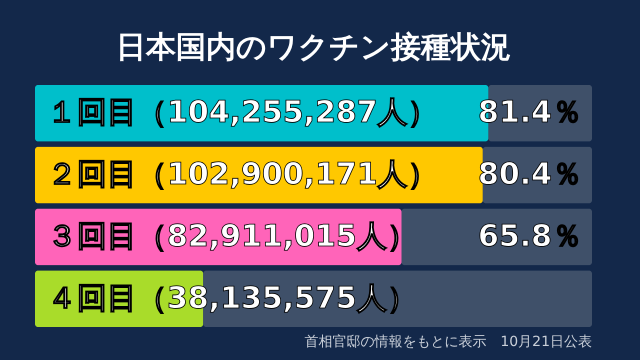 The height and width of the screenshot is (360, 640). I want to click on text: 首相官邸の情報をもとに表示 10月21日公表, so click(448, 342).